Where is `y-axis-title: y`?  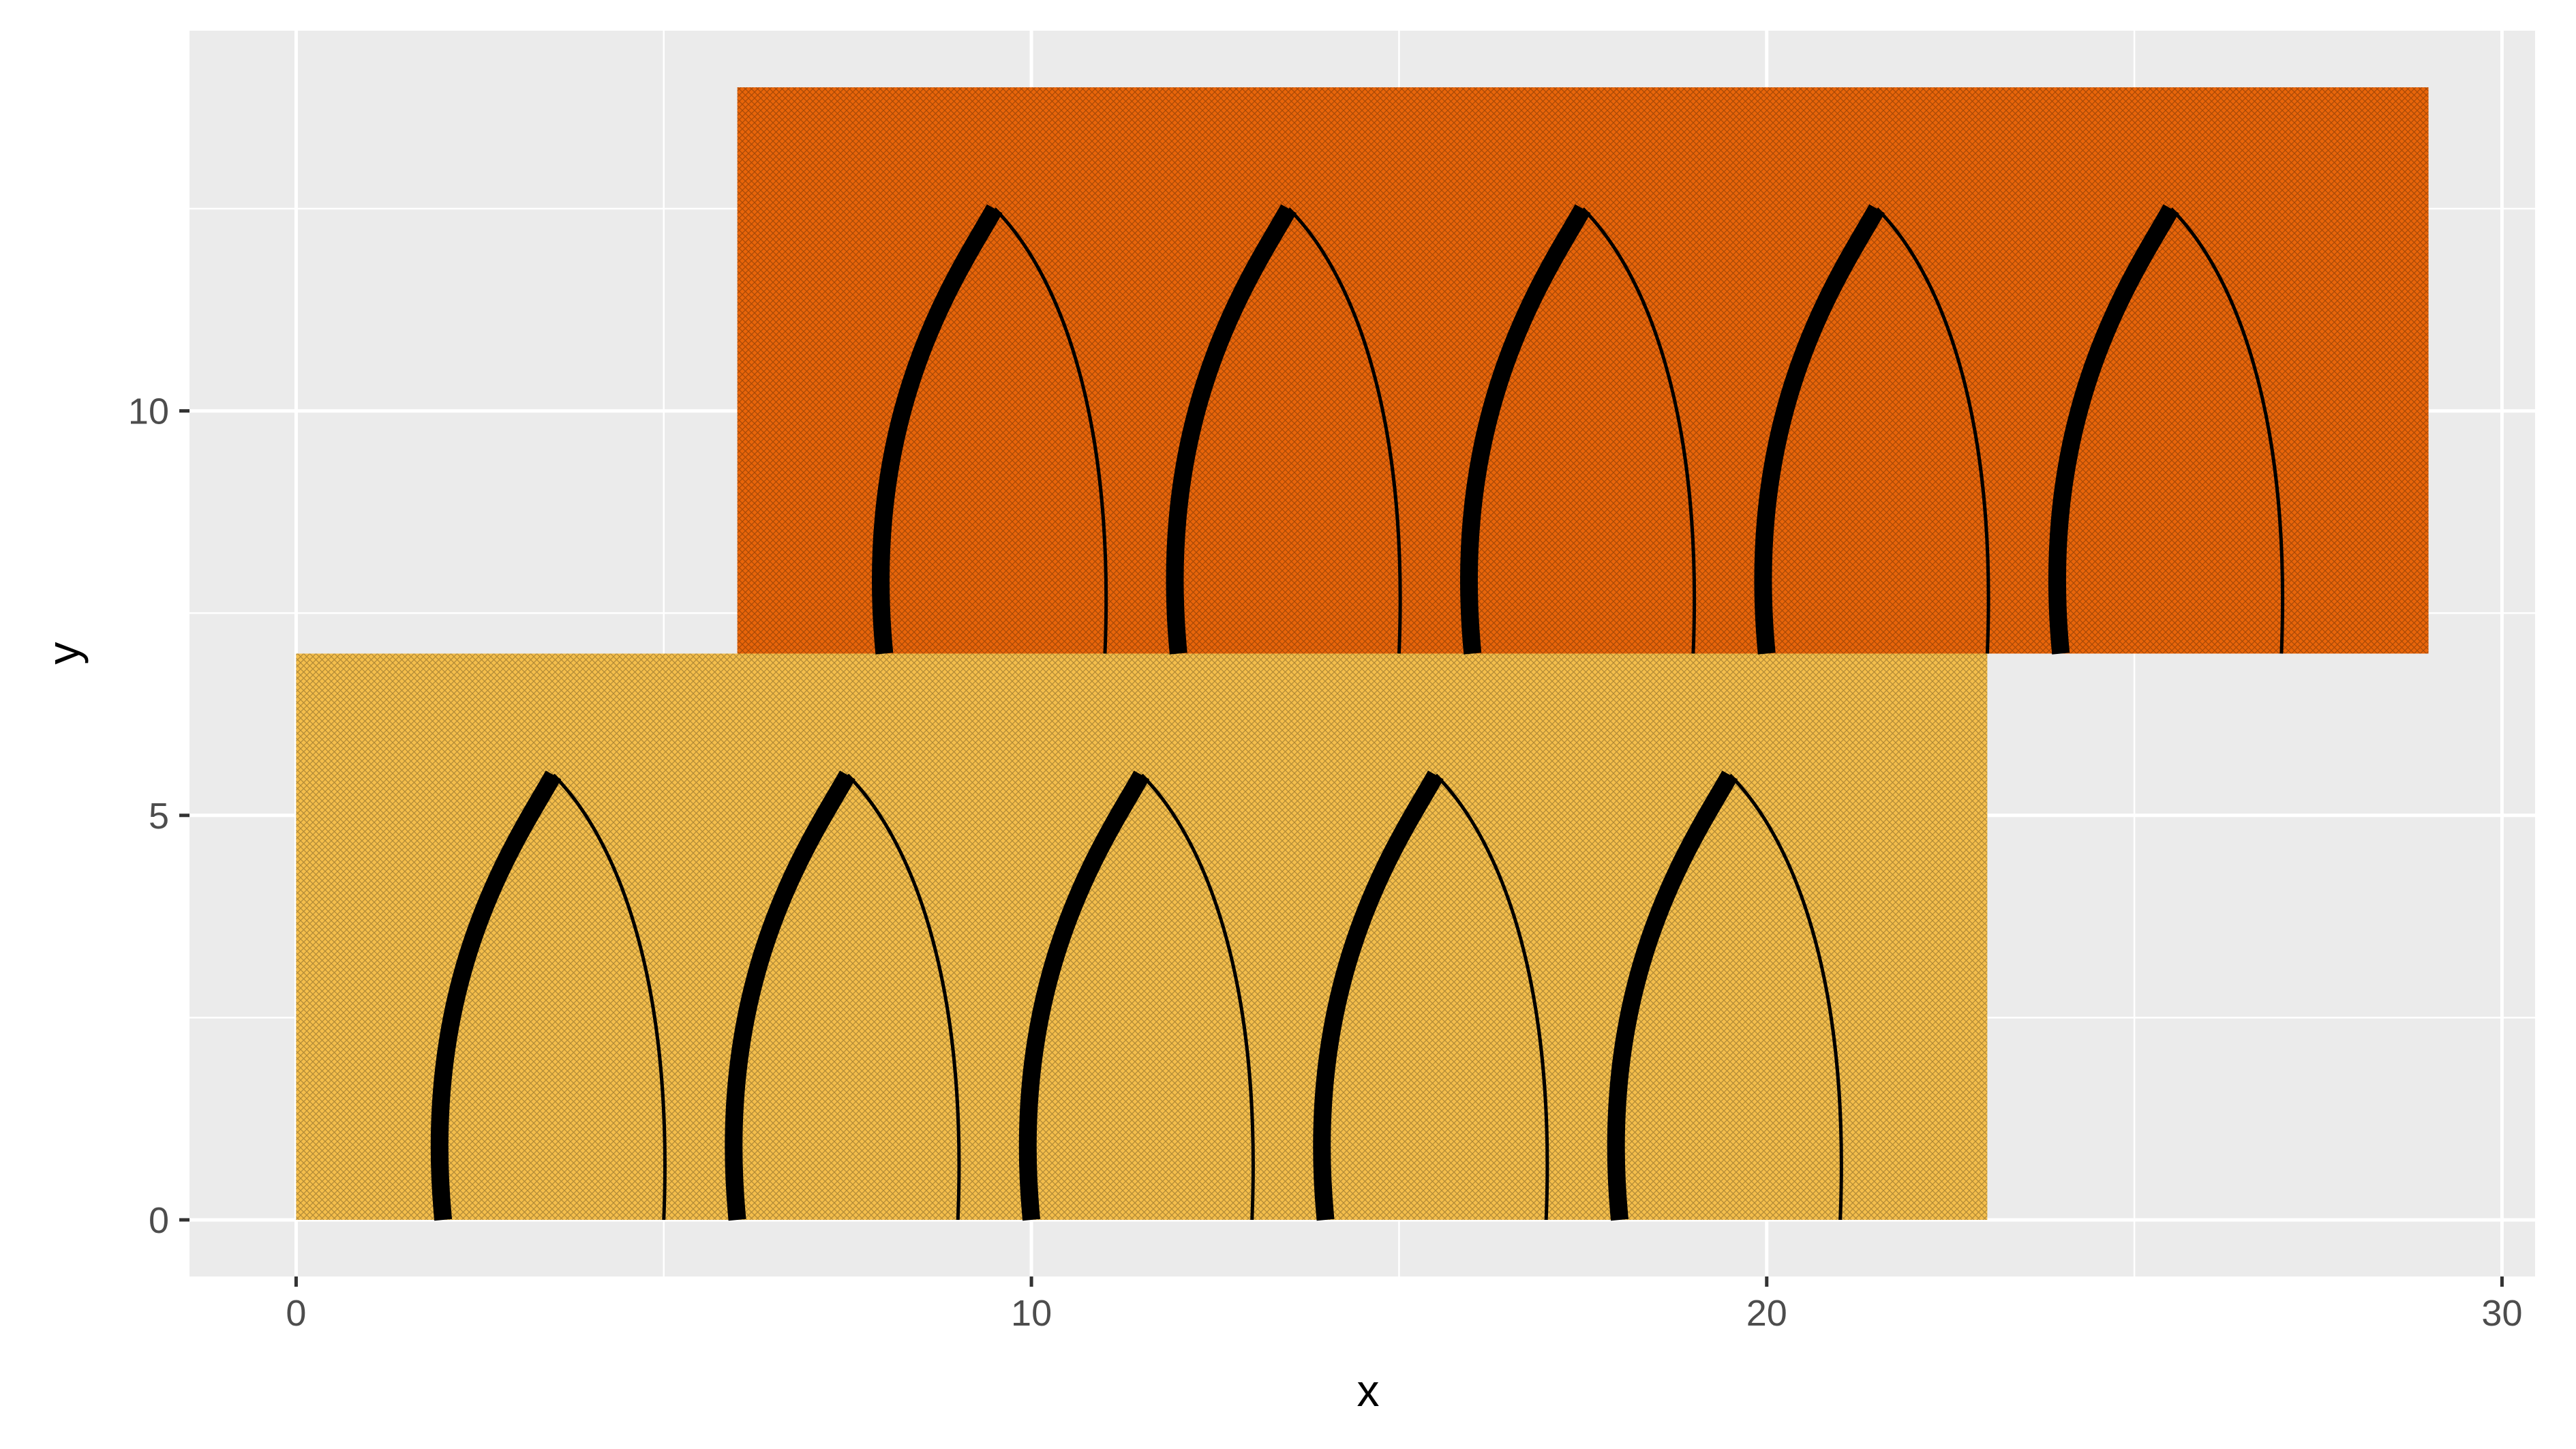 y-axis-title: y is located at coordinates (63, 653).